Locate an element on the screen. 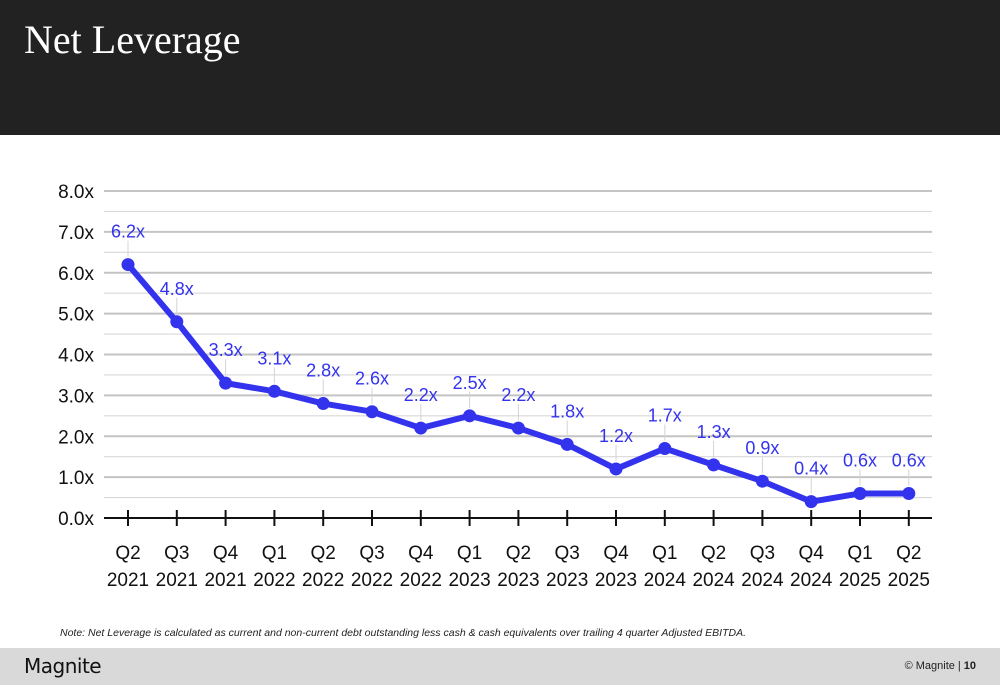  data-label: 3.1x is located at coordinates (274, 358).